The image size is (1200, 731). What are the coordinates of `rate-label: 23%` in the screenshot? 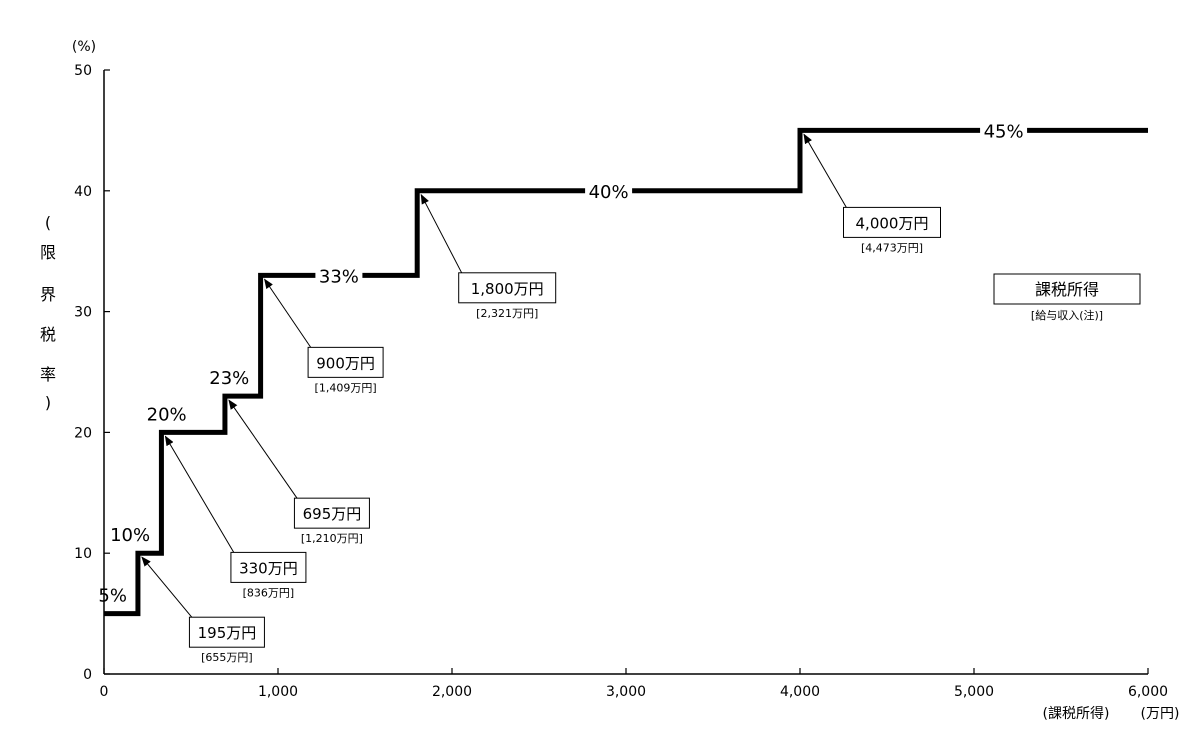 It's located at (229, 378).